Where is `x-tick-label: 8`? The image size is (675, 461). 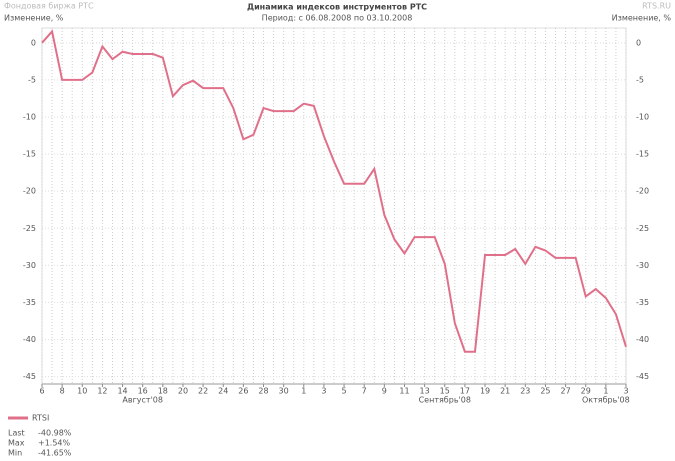
x-tick-label: 8 is located at coordinates (62, 391).